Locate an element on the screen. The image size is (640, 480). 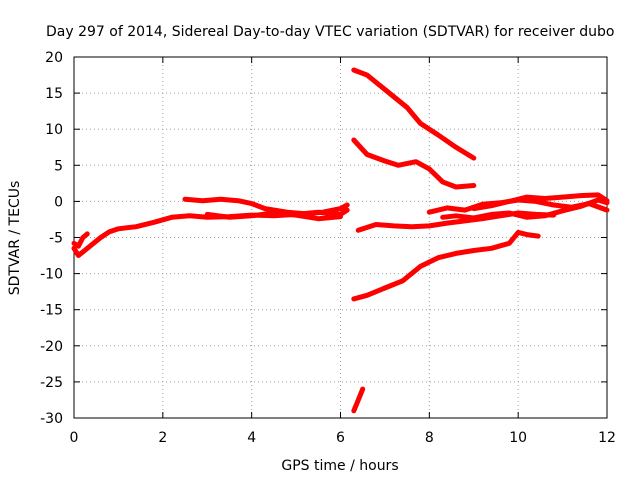
series-line-s5 is located at coordinates (414, 114).